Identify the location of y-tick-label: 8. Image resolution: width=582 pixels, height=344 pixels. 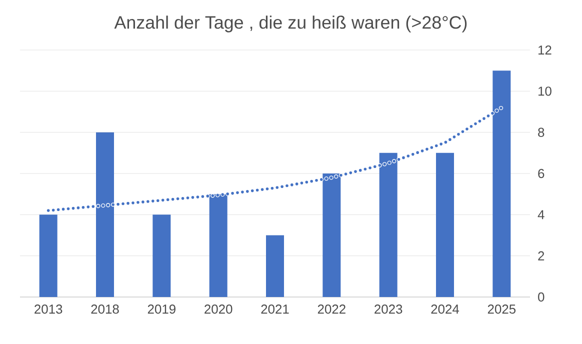
(541, 132).